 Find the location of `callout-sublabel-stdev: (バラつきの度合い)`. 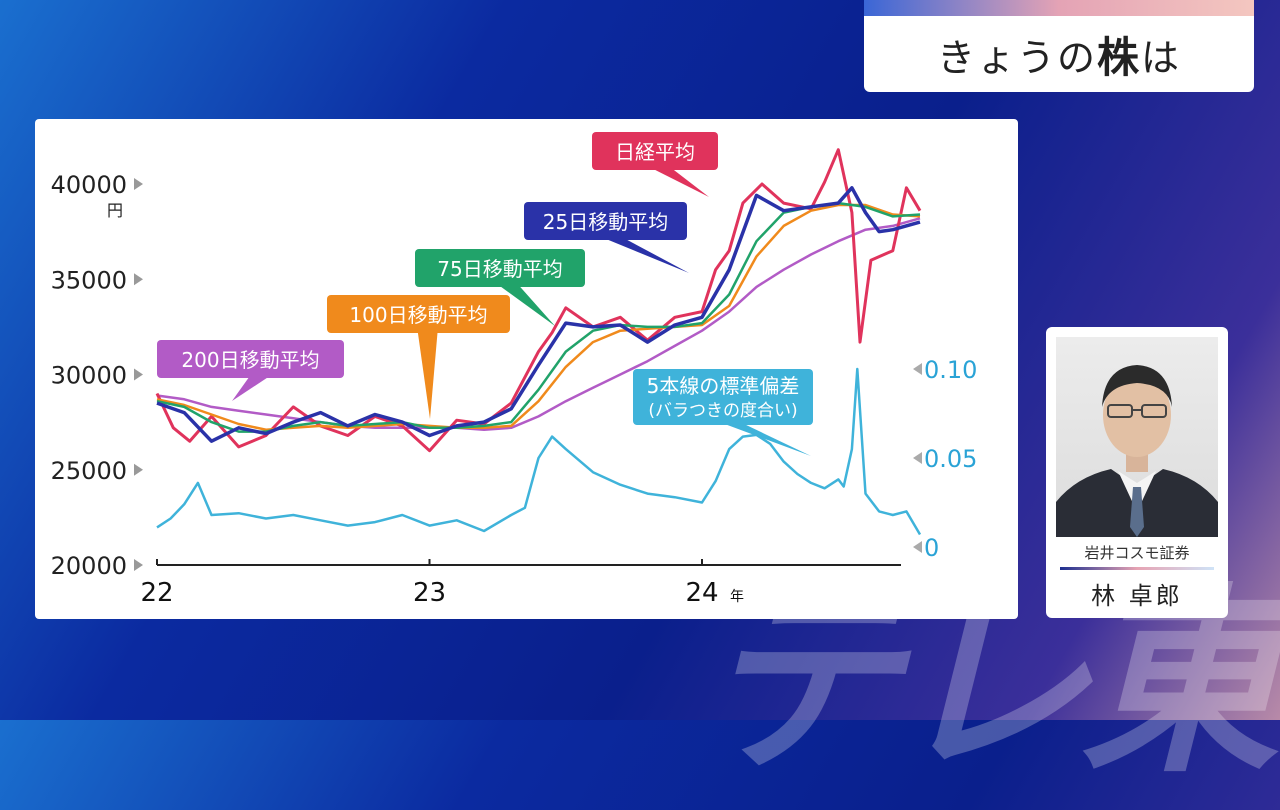

callout-sublabel-stdev: (バラつきの度合い) is located at coordinates (722, 411).